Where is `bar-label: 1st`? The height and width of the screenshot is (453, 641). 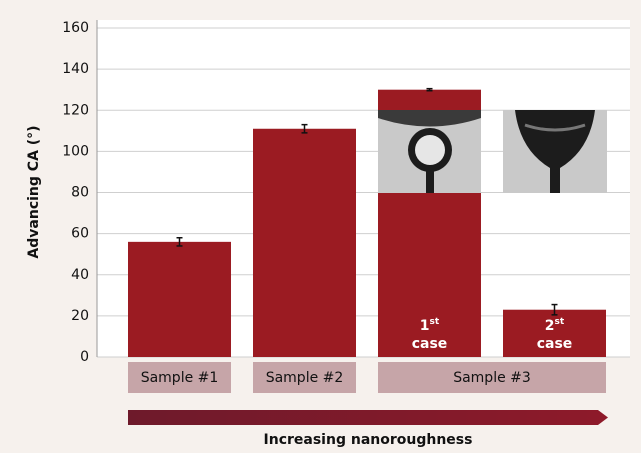
bar-label: 1st is located at coordinates (430, 326).